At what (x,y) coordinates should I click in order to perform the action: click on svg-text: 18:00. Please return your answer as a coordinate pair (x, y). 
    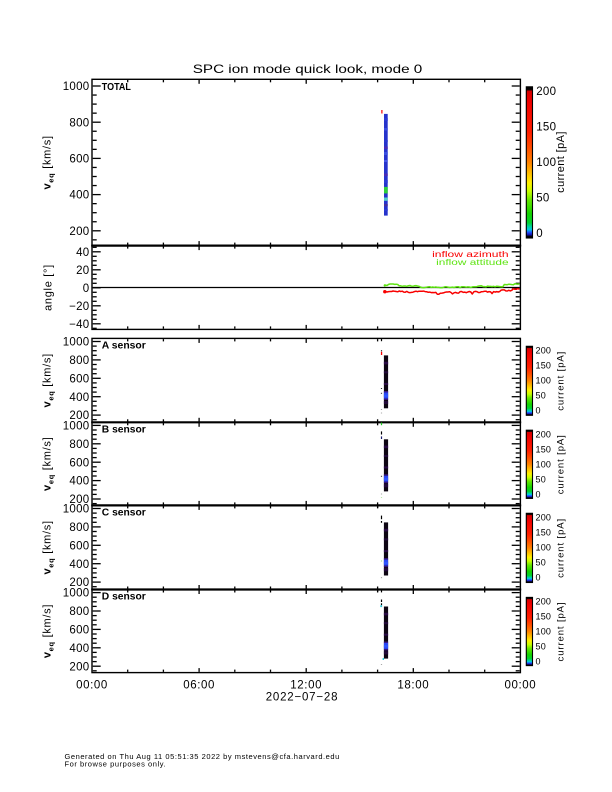
    Looking at the image, I should click on (413, 686).